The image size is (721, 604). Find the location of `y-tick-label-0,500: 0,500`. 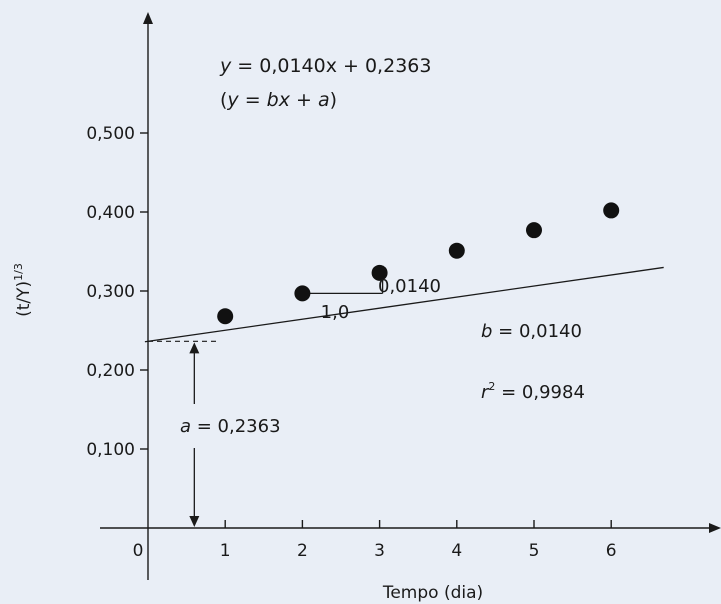

y-tick-label-0,500: 0,500 is located at coordinates (110, 134).